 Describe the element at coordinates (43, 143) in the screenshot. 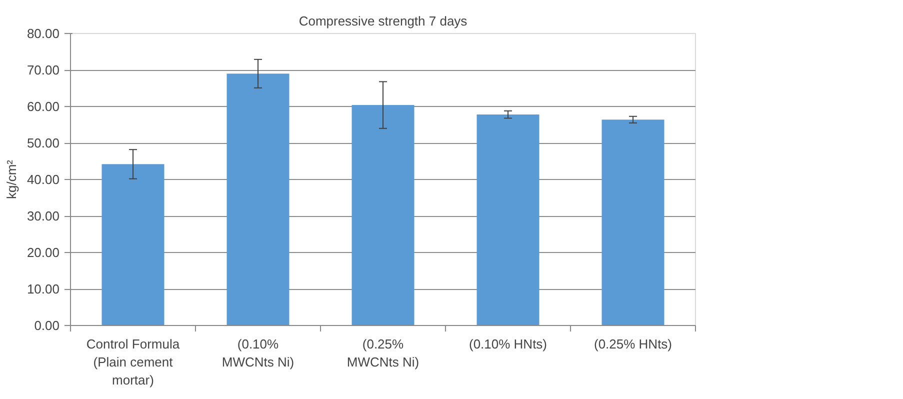

I see `y-tick-label: 50.00` at that location.